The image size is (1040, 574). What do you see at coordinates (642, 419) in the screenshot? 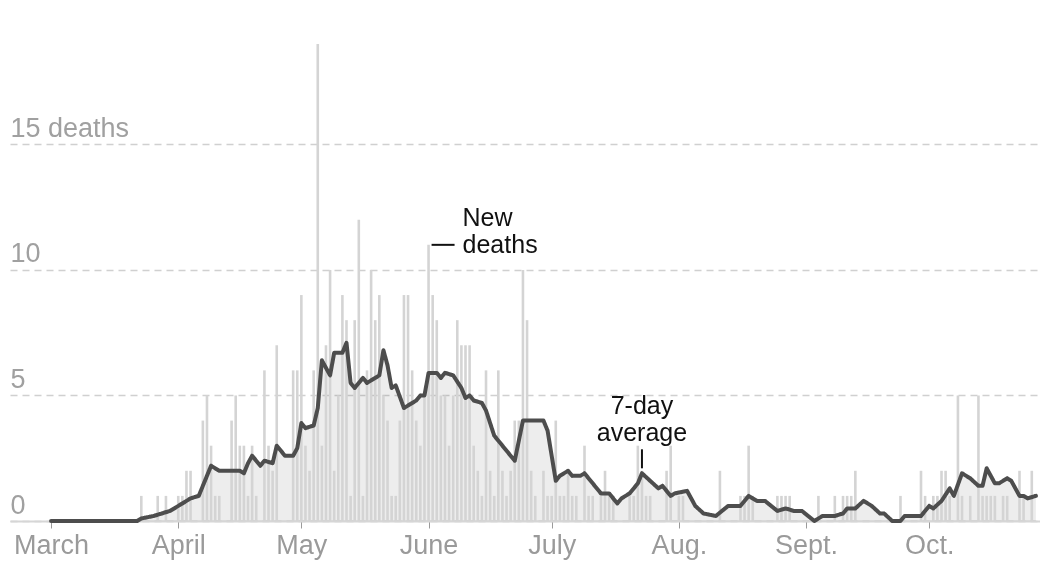
I see `annotation: 7-day average` at bounding box center [642, 419].